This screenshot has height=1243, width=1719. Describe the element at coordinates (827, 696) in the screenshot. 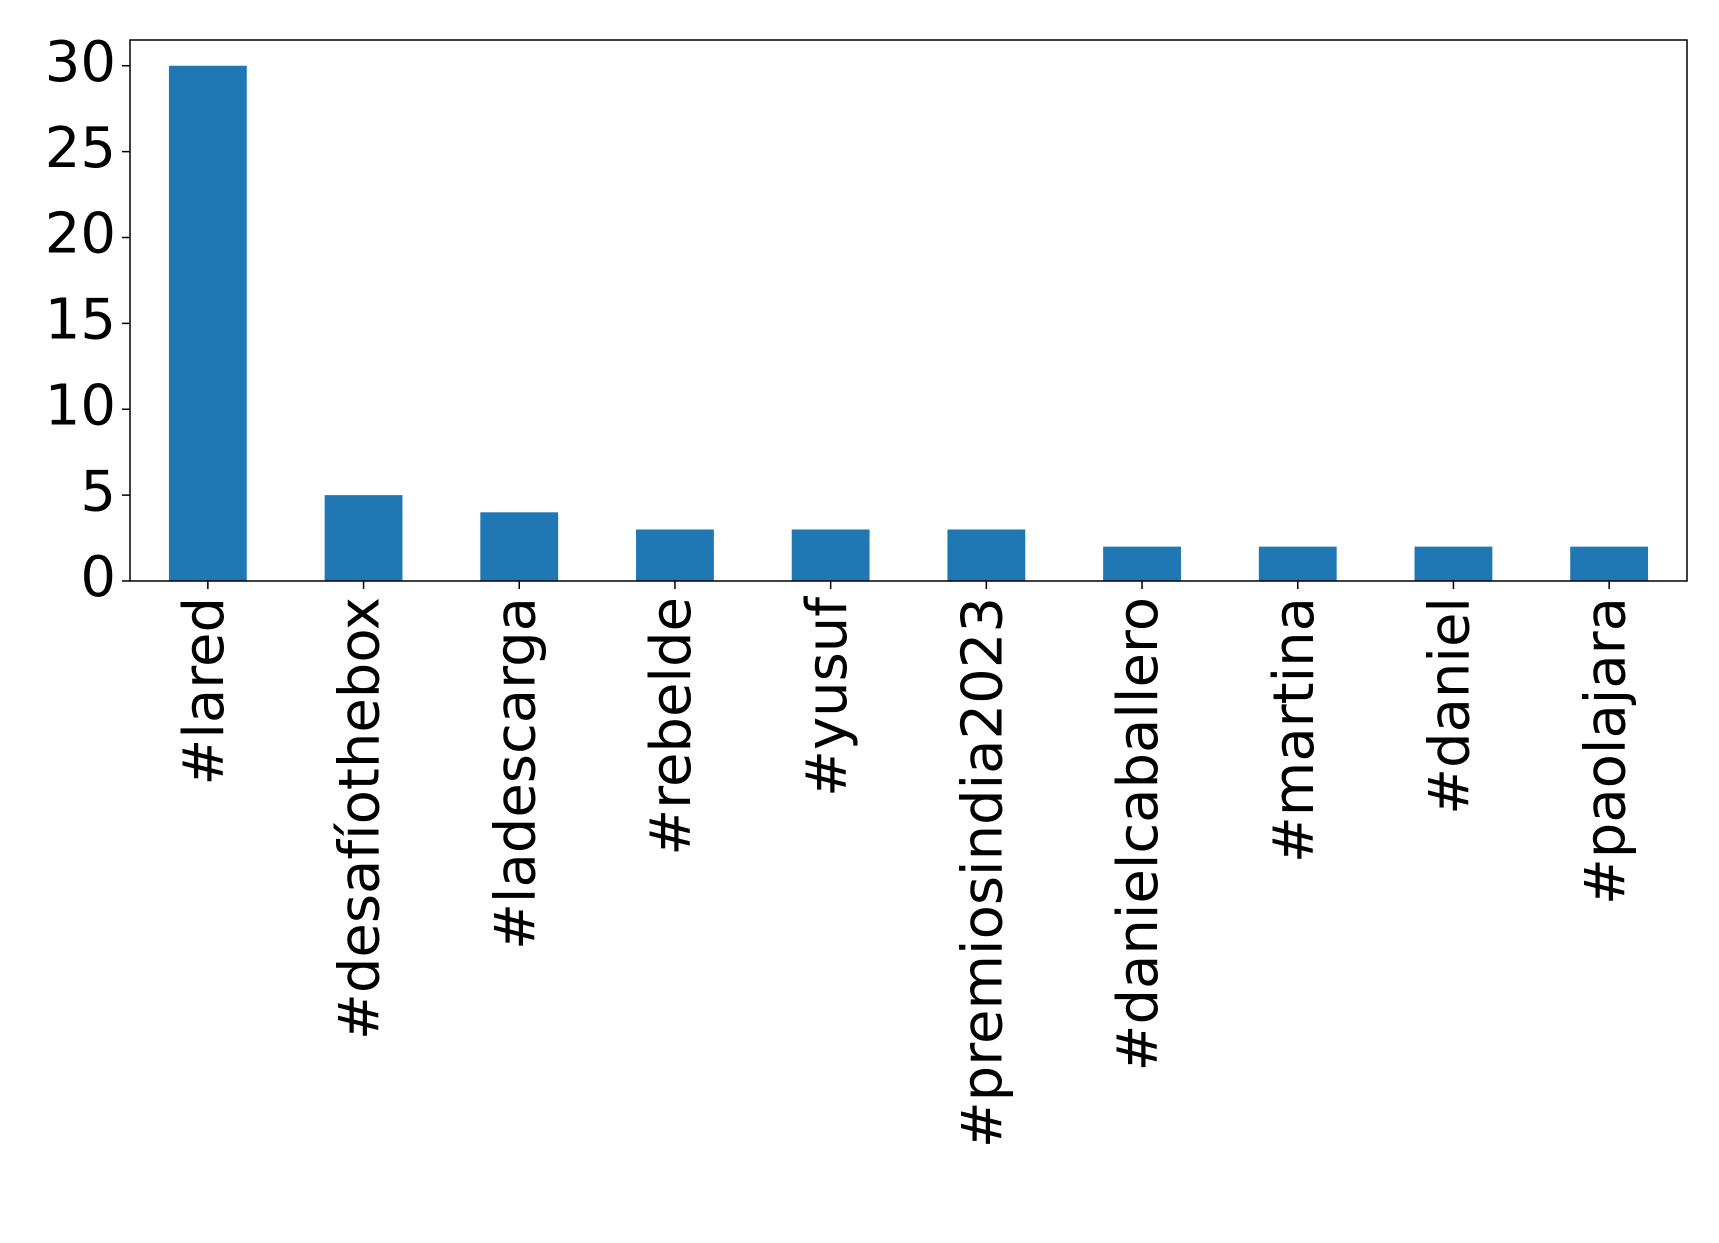

I see `x-tick-label: #yusuf` at that location.